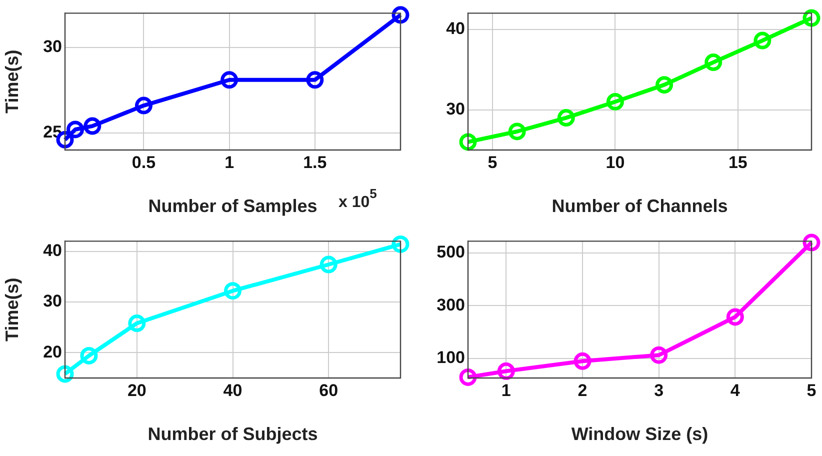  Describe the element at coordinates (640, 206) in the screenshot. I see `x-axis-title: Number of Channels` at that location.